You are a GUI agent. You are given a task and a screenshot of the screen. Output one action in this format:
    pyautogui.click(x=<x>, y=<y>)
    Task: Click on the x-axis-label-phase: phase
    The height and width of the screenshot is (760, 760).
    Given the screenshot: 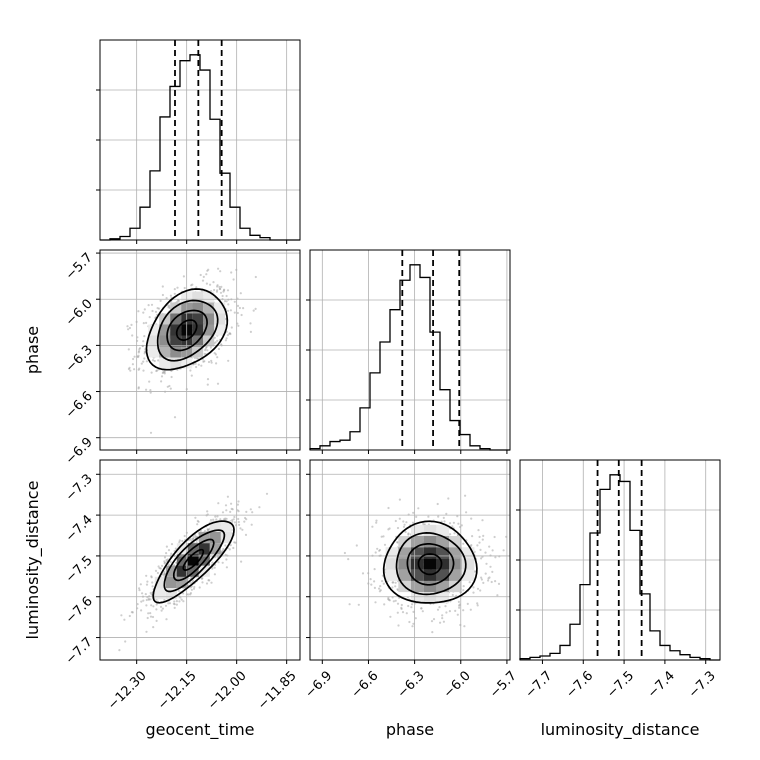 What is the action you would take?
    pyautogui.click(x=410, y=729)
    